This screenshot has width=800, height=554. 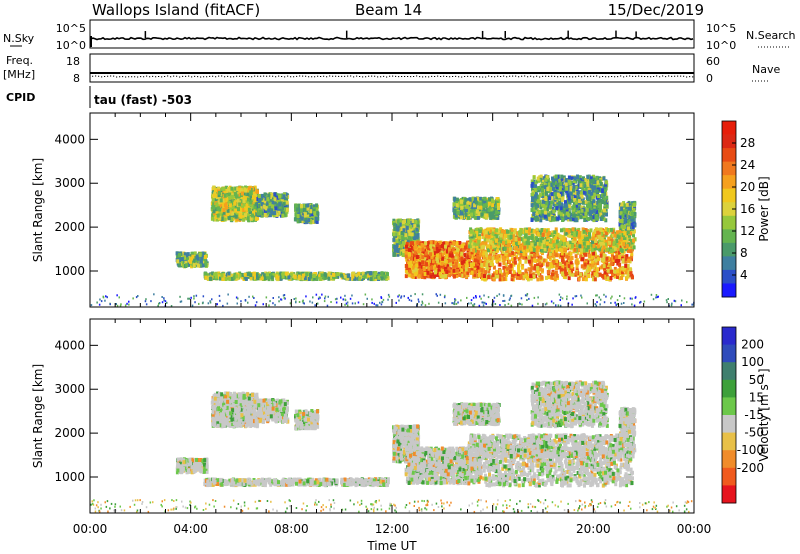 What do you see at coordinates (766, 69) in the screenshot?
I see `nave-label: Nave` at bounding box center [766, 69].